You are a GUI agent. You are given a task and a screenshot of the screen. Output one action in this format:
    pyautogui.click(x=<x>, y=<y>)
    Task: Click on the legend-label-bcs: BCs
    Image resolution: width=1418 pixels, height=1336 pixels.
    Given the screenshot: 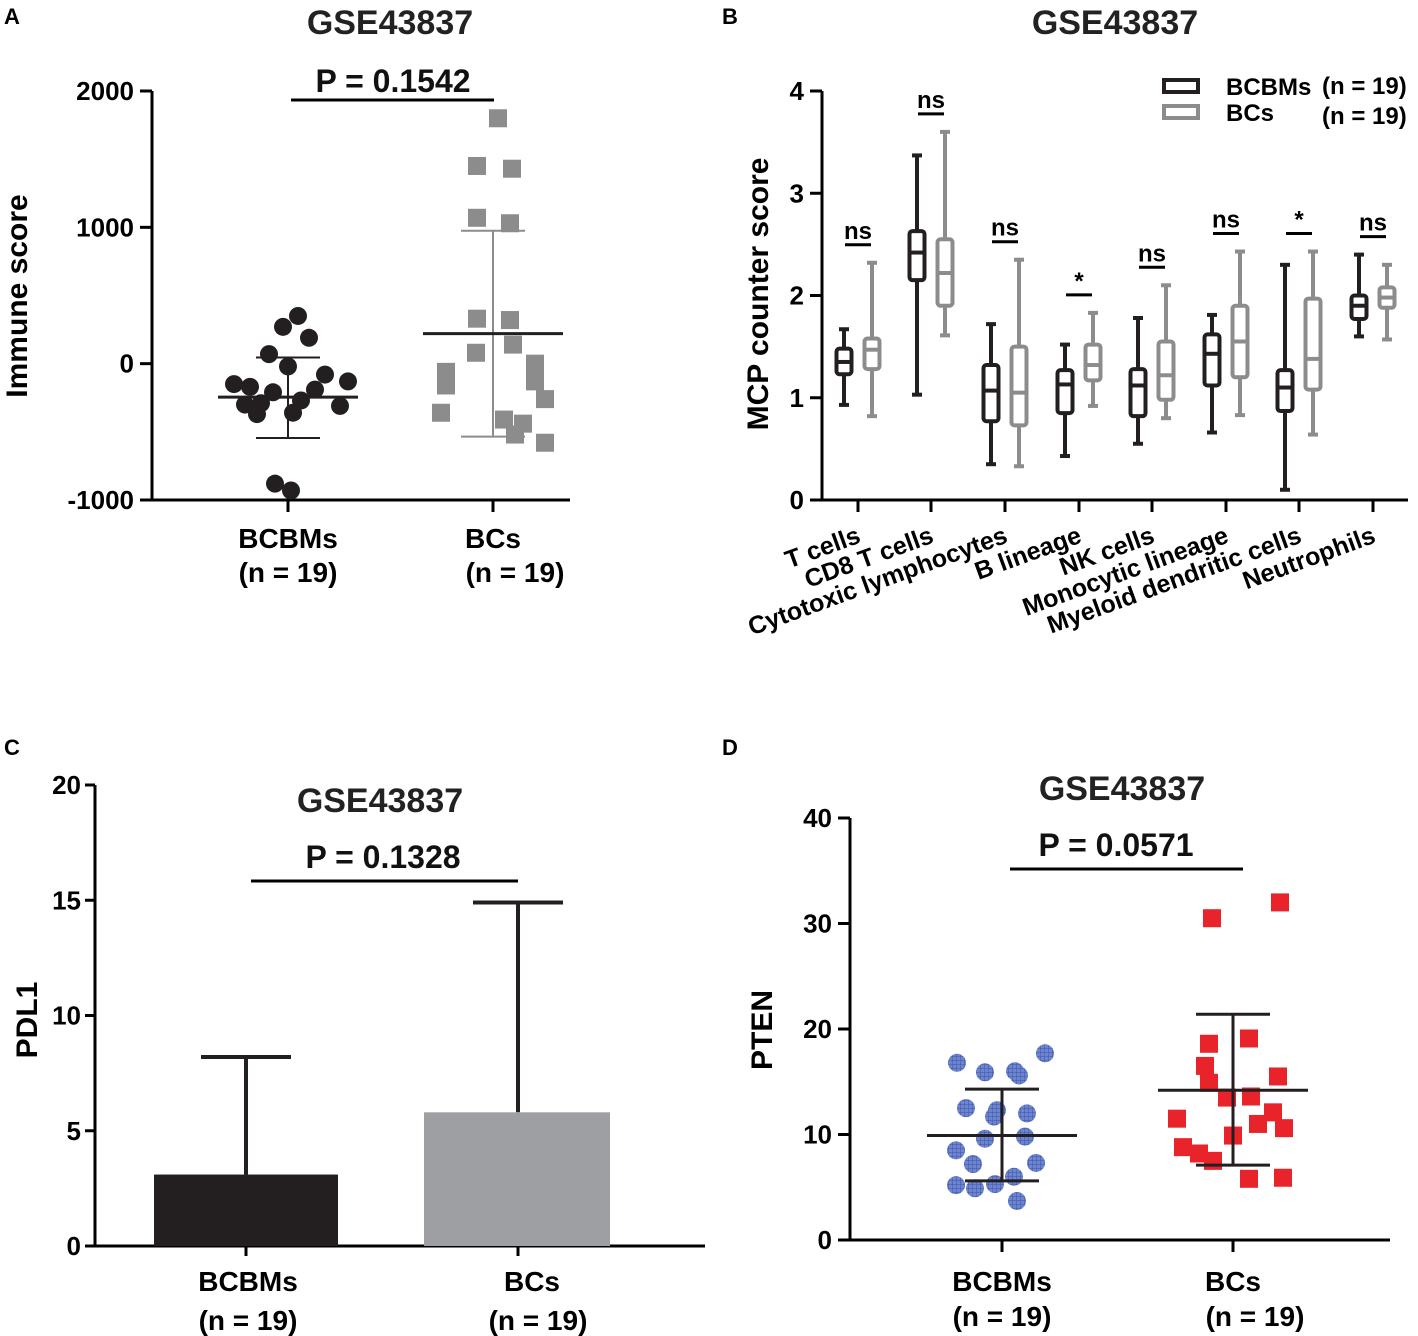 What is the action you would take?
    pyautogui.click(x=1250, y=113)
    